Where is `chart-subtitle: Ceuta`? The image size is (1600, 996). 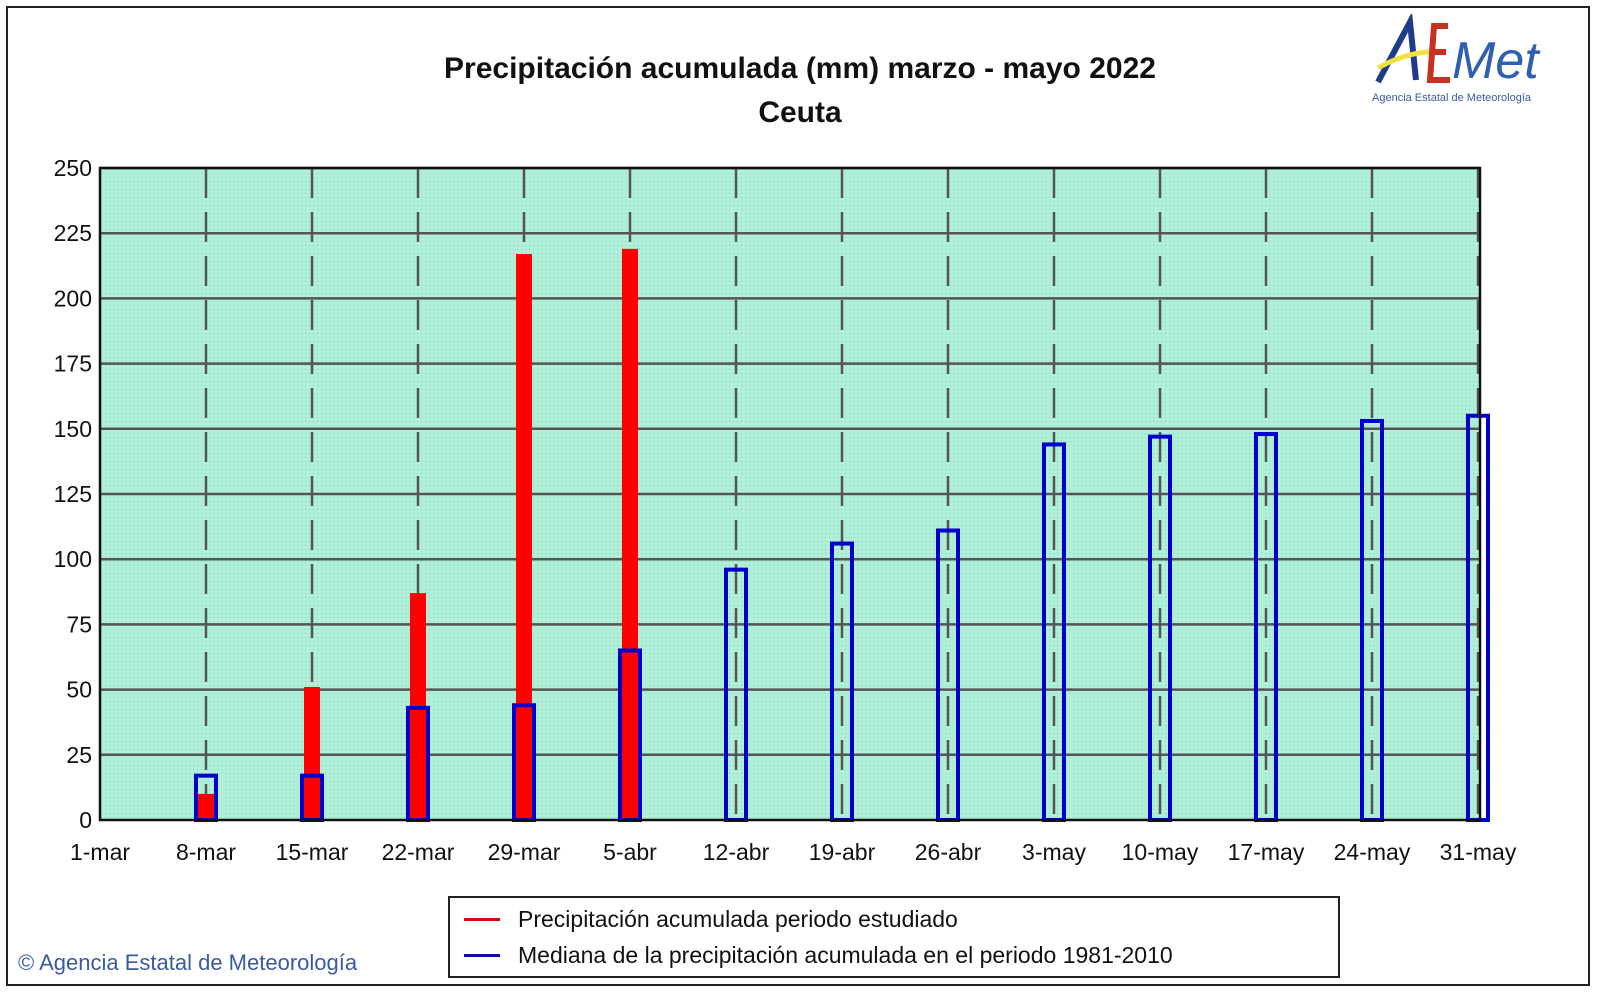
chart-subtitle: Ceuta is located at coordinates (800, 112).